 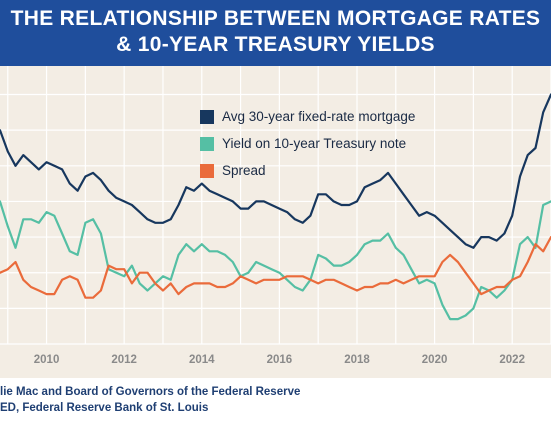 What do you see at coordinates (207, 170) in the screenshot?
I see `legend-swatch-spread` at bounding box center [207, 170].